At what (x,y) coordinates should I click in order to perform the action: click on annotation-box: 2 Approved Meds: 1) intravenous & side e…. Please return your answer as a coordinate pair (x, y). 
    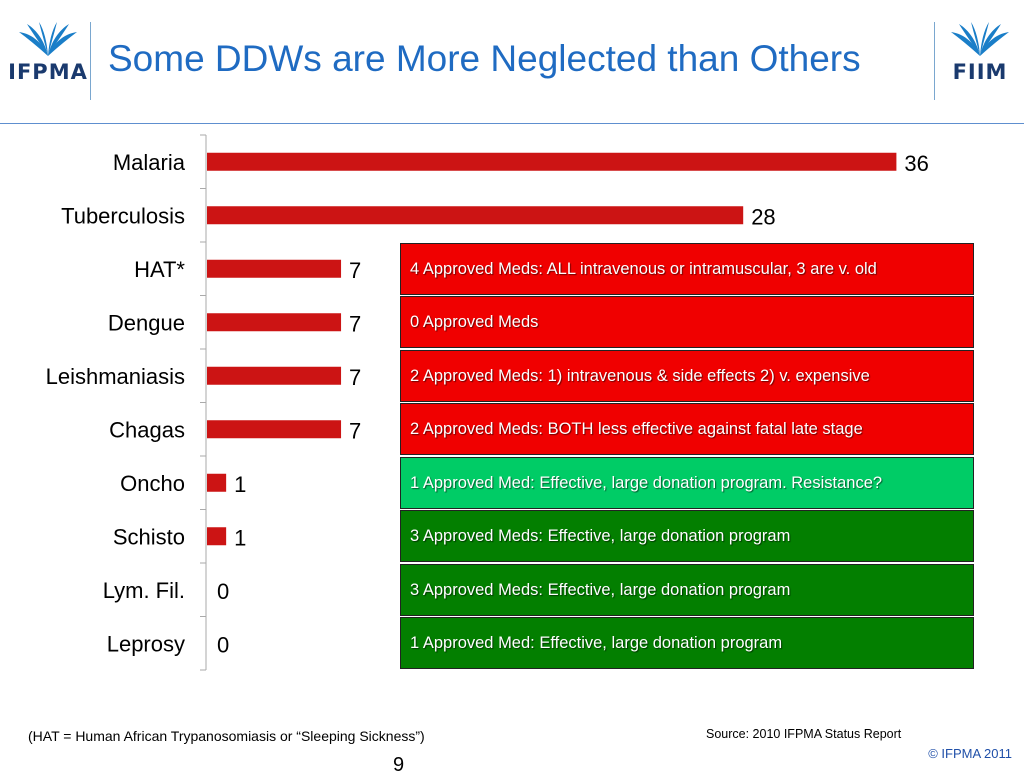
    Looking at the image, I should click on (687, 375).